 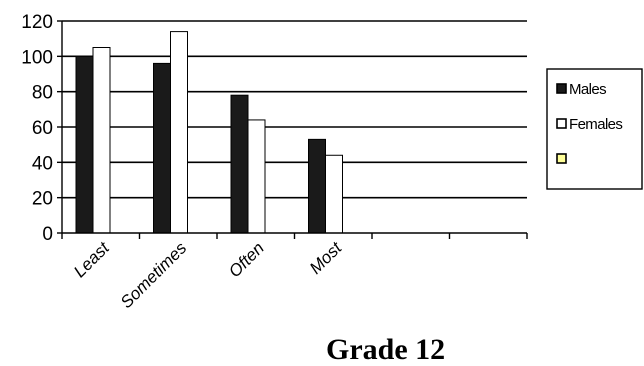 What do you see at coordinates (317, 186) in the screenshot?
I see `bar-males-most` at bounding box center [317, 186].